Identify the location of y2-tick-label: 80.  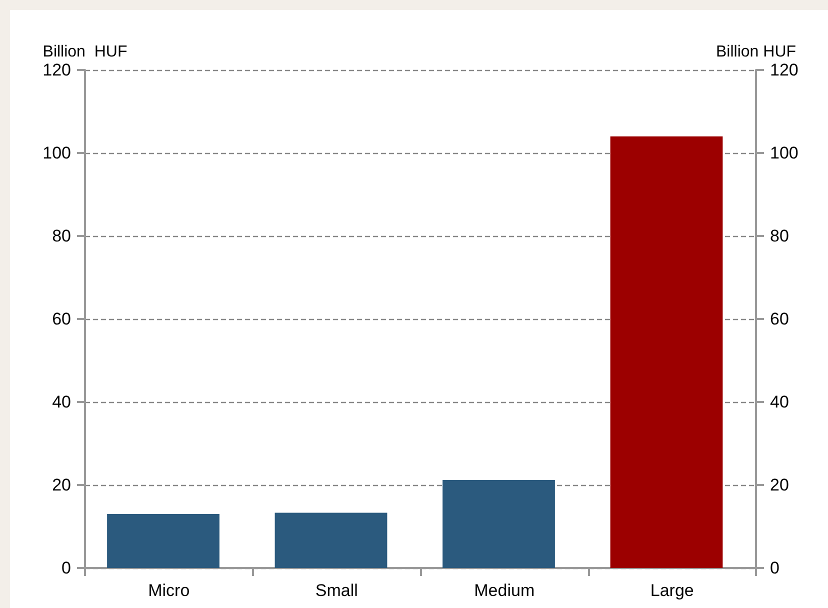
(779, 236).